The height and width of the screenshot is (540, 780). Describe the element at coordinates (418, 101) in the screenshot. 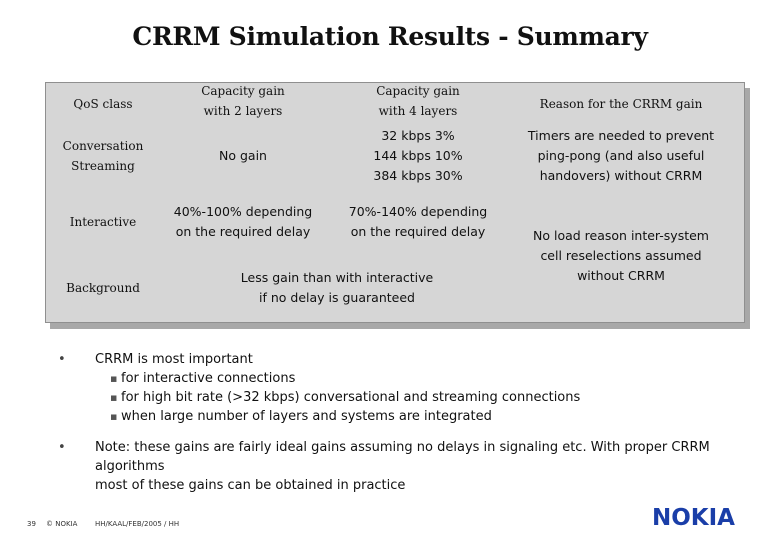

I see `header-gain-4-layers: Capacity gain with 4 layers` at that location.